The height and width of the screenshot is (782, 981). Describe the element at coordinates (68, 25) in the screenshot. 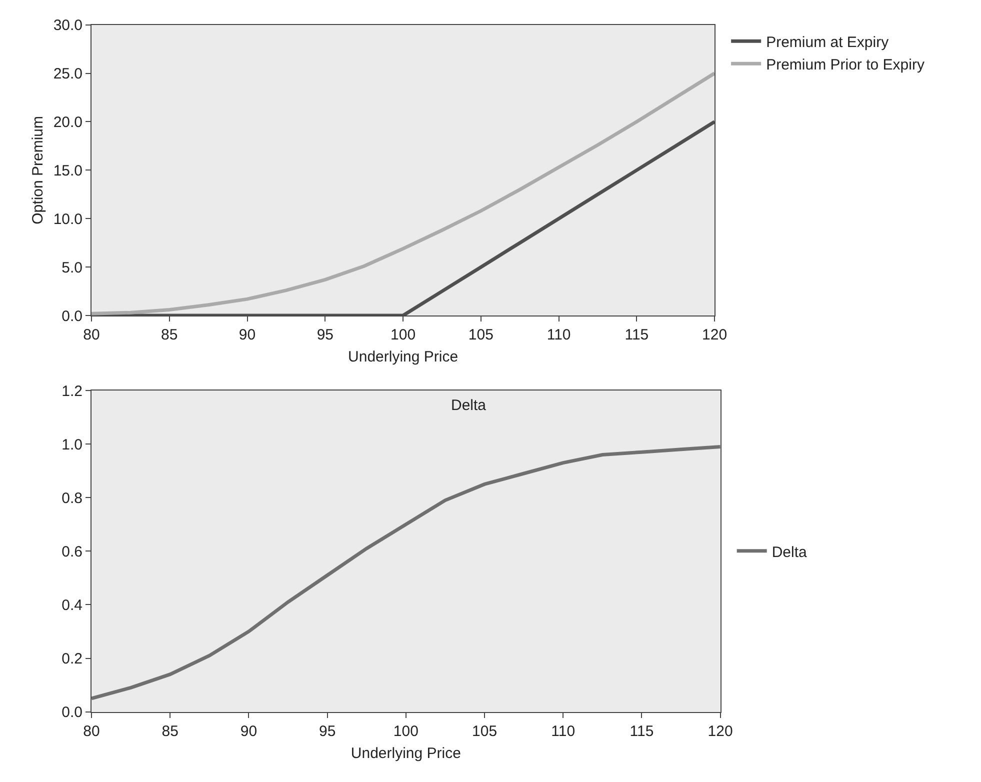

I see `y-tick-label: 30.0` at that location.